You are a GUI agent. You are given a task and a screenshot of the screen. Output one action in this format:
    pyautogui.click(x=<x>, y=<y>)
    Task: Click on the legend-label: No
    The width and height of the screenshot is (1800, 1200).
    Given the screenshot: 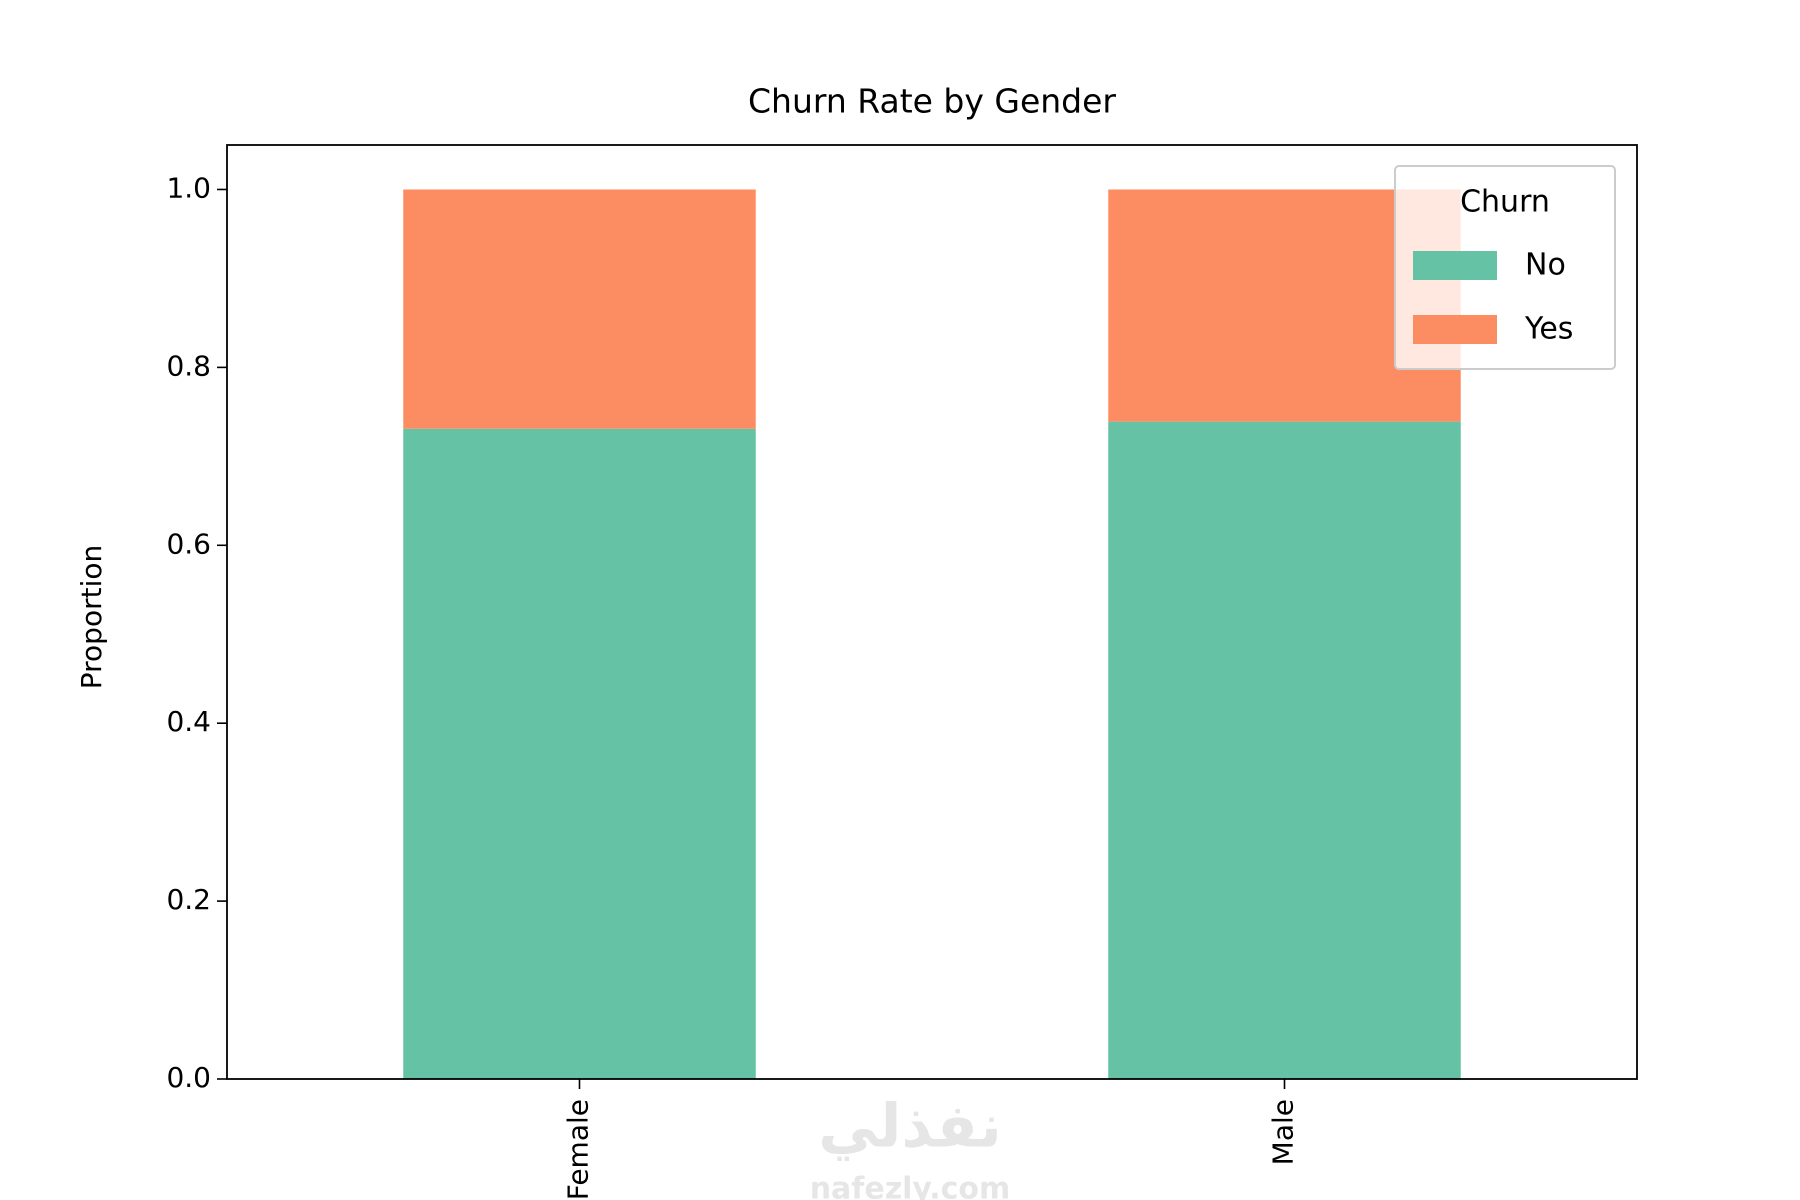 What is the action you would take?
    pyautogui.click(x=1545, y=265)
    